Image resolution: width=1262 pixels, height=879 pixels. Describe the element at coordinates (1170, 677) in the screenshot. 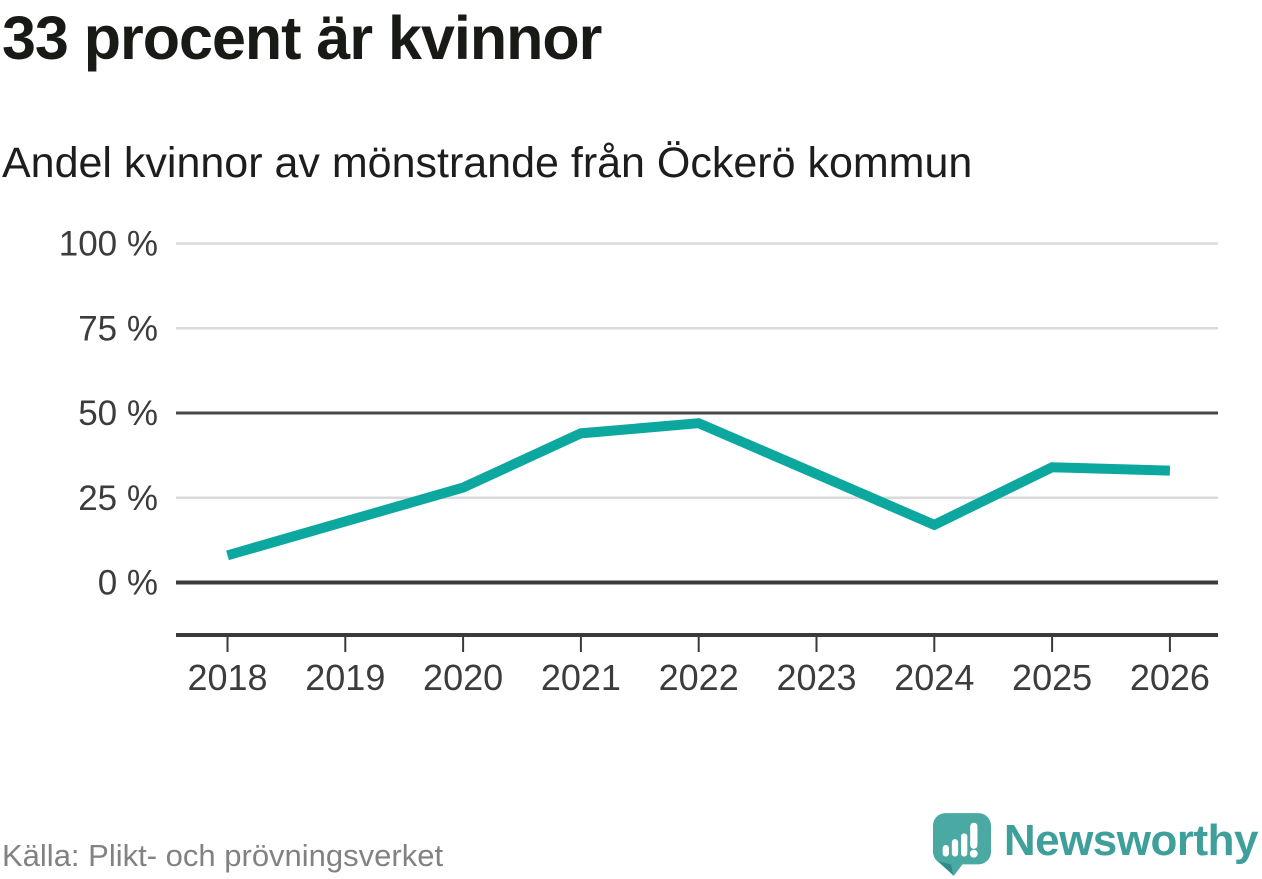

I see `x-tick-label: 2026` at that location.